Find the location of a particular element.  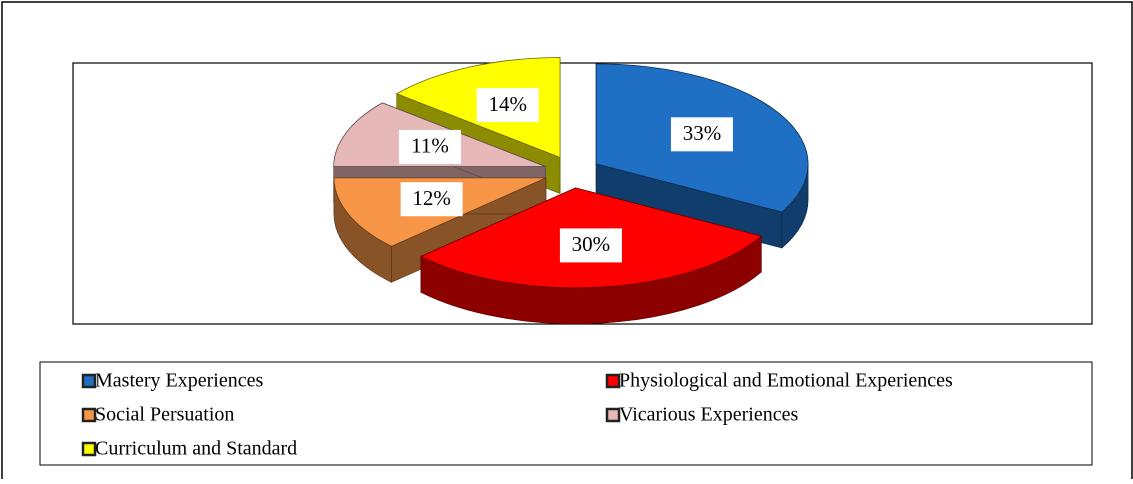

legend-label: Mastery Experiences is located at coordinates (179, 381).